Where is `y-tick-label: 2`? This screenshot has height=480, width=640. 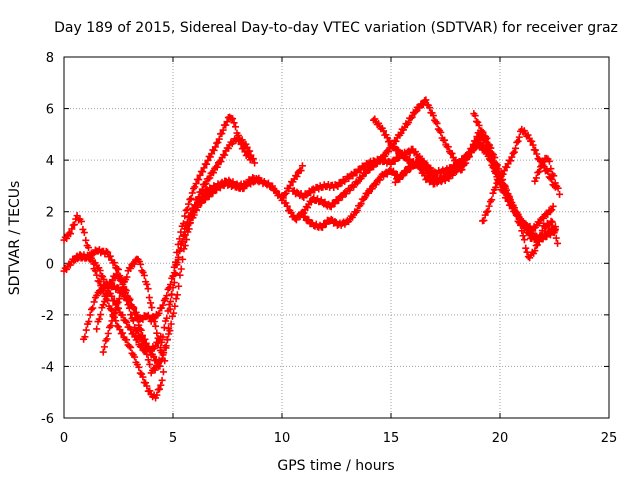 y-tick-label: 2 is located at coordinates (50, 213).